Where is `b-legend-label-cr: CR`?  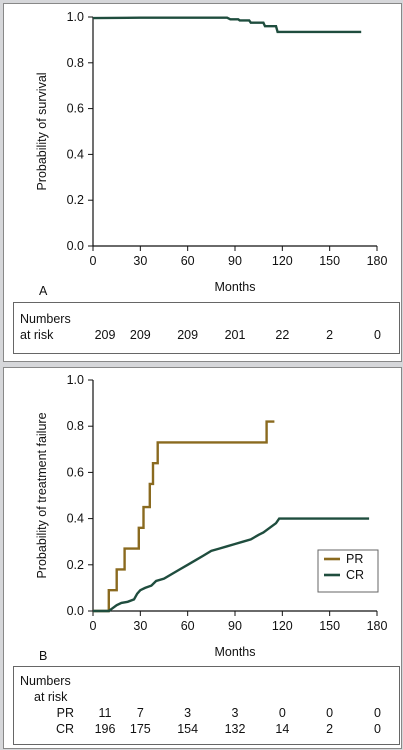
b-legend-label-cr: CR is located at coordinates (355, 575).